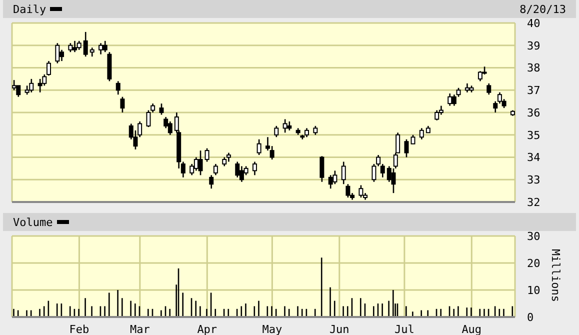 The height and width of the screenshot is (335, 579). What do you see at coordinates (533, 91) in the screenshot?
I see `y-tick-label: 37` at bounding box center [533, 91].